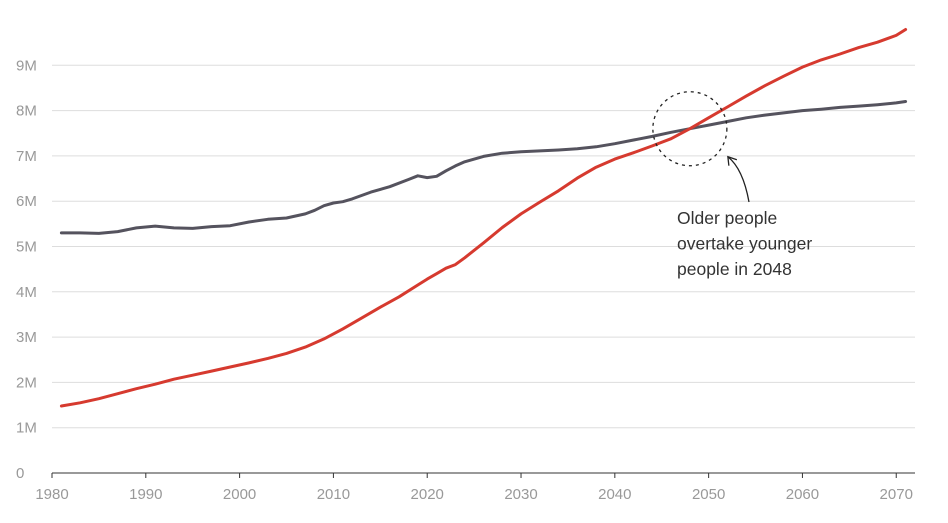 The image size is (948, 523). What do you see at coordinates (51, 494) in the screenshot?
I see `x-tick-label: 1980` at bounding box center [51, 494].